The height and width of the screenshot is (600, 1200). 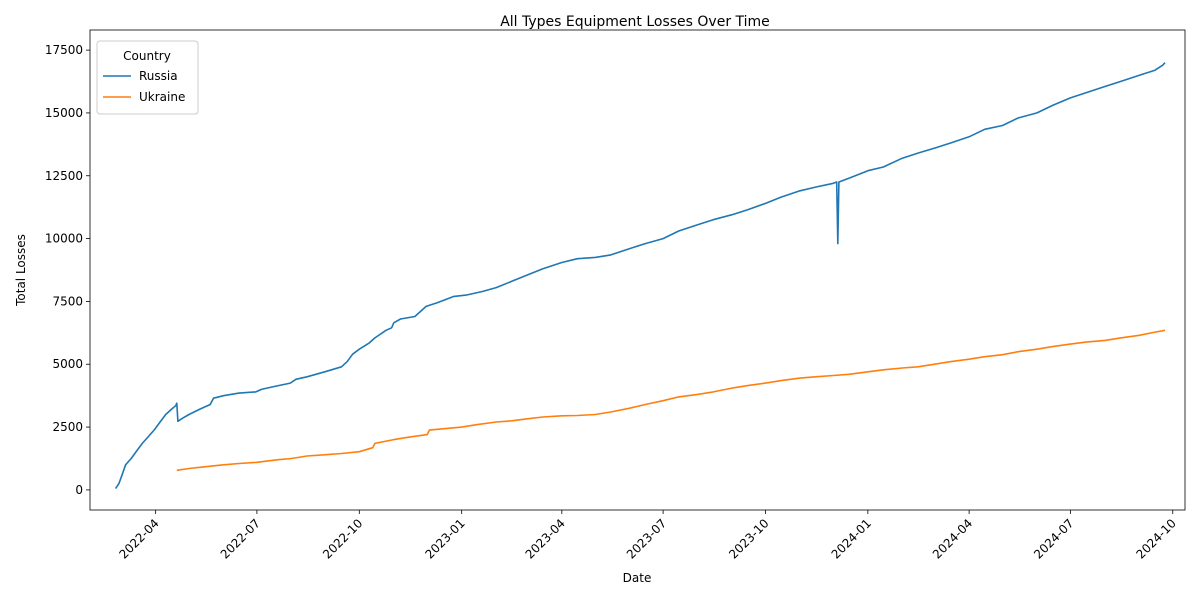 I want to click on y-tick-label: 5000, so click(x=67, y=364).